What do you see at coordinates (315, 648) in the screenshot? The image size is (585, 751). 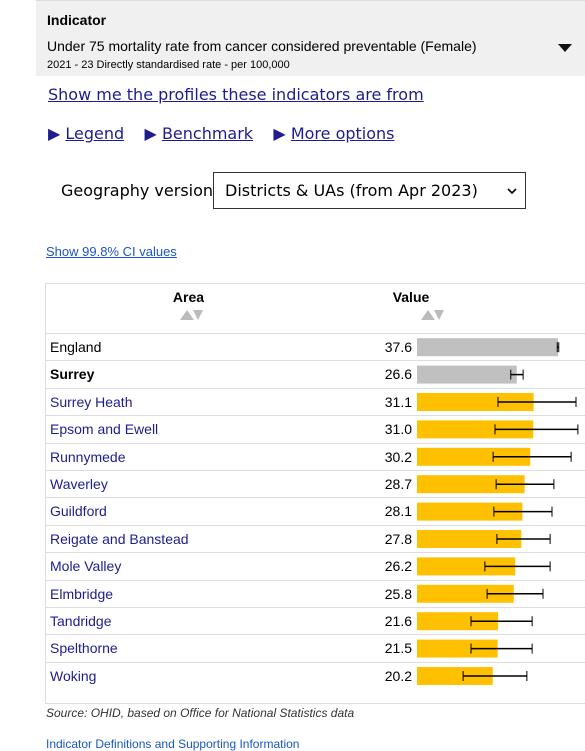 I see `table-row: Spelthorne 21.5` at bounding box center [315, 648].